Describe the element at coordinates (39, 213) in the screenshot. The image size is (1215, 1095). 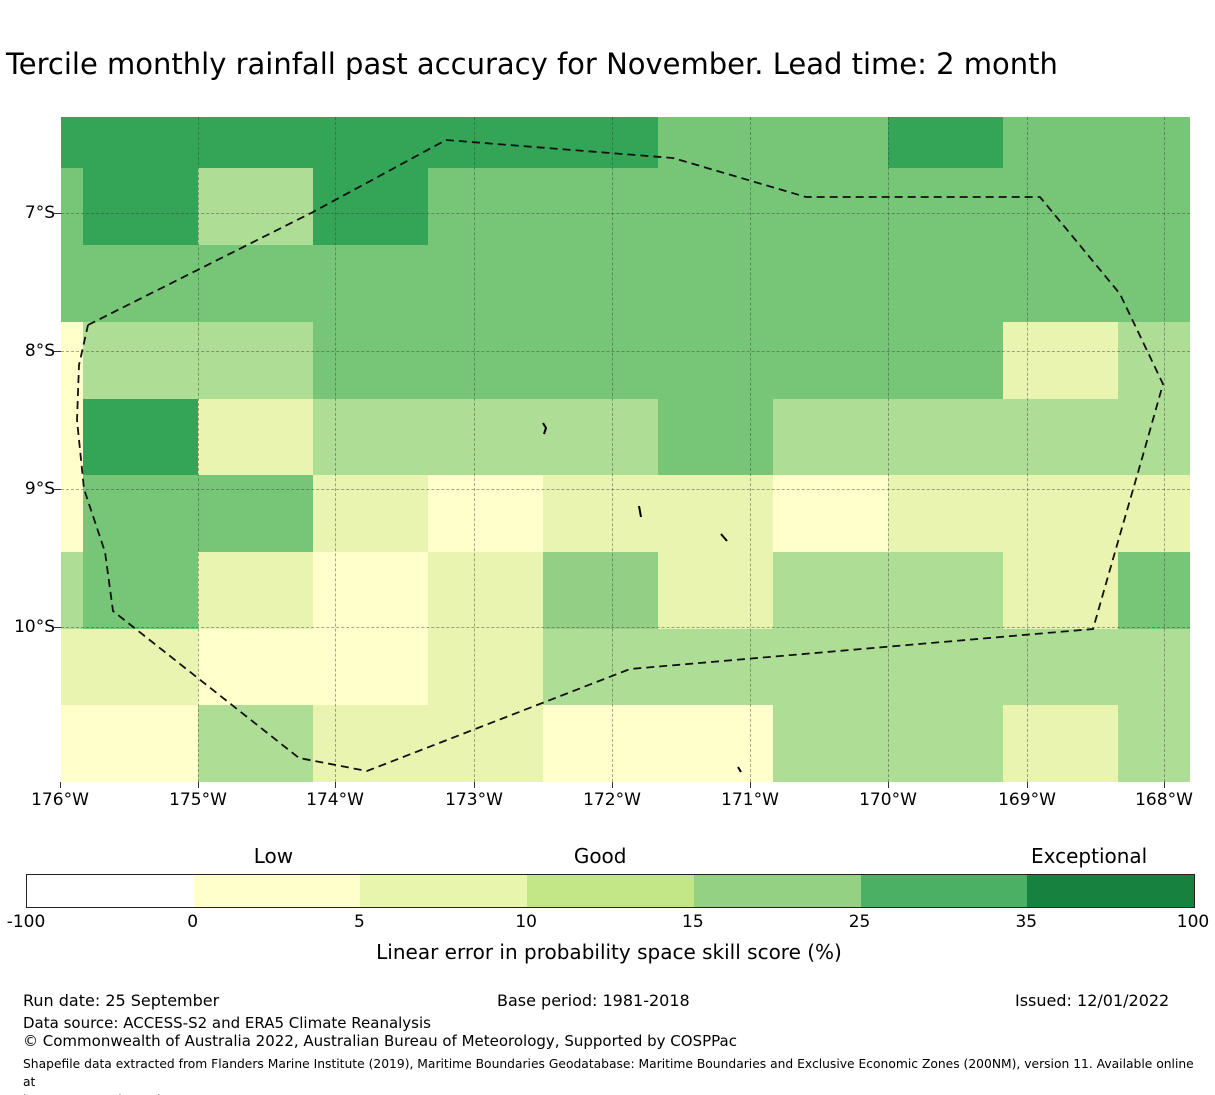
I see `y-tick-label: 7°S` at that location.